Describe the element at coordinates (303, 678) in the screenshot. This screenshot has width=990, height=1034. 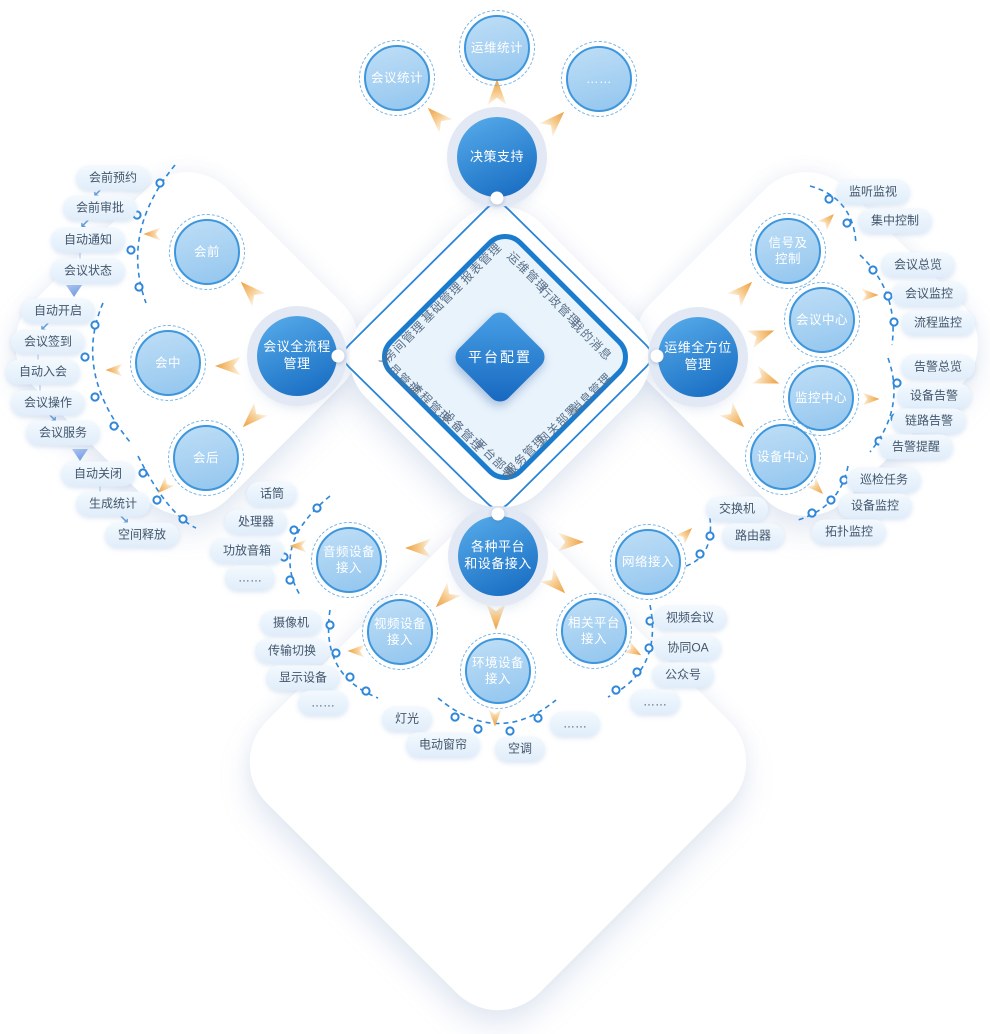
I see `item-pill: 显示设备` at that location.